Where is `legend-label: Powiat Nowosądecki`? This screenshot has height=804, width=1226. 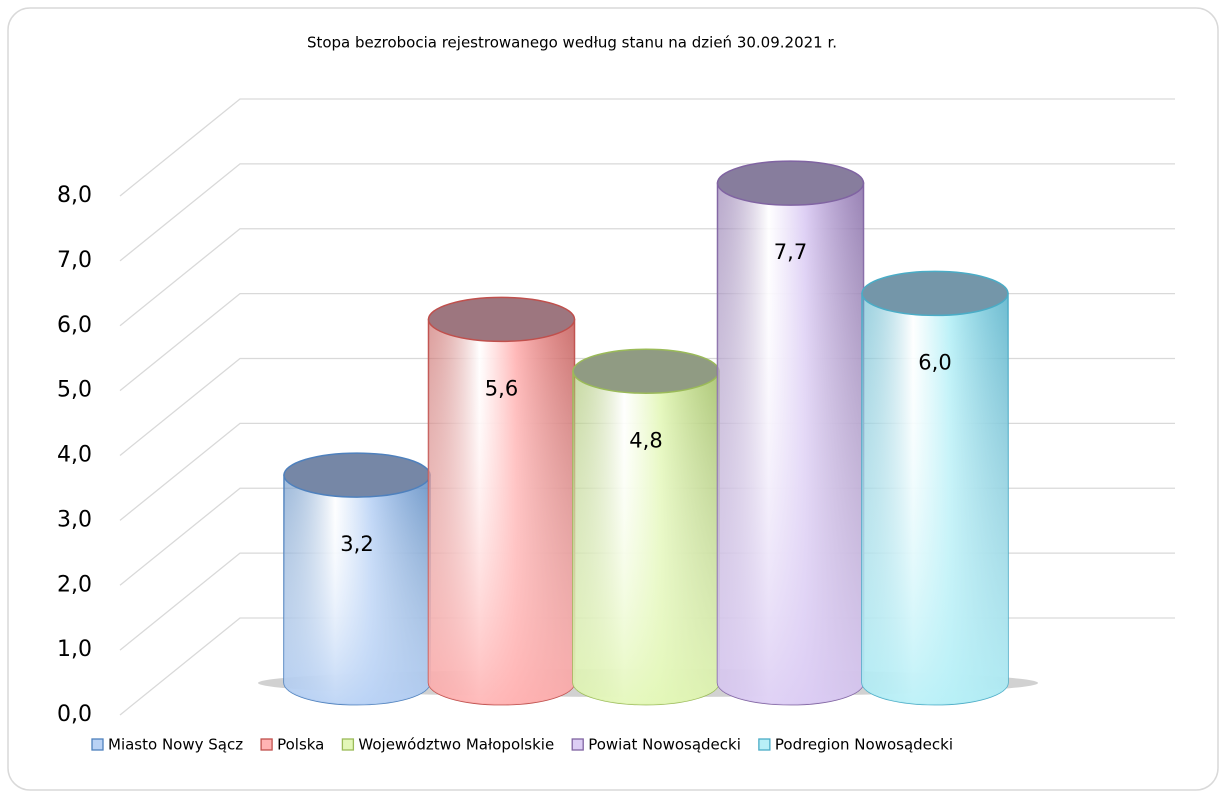 legend-label: Powiat Nowosądecki is located at coordinates (664, 745).